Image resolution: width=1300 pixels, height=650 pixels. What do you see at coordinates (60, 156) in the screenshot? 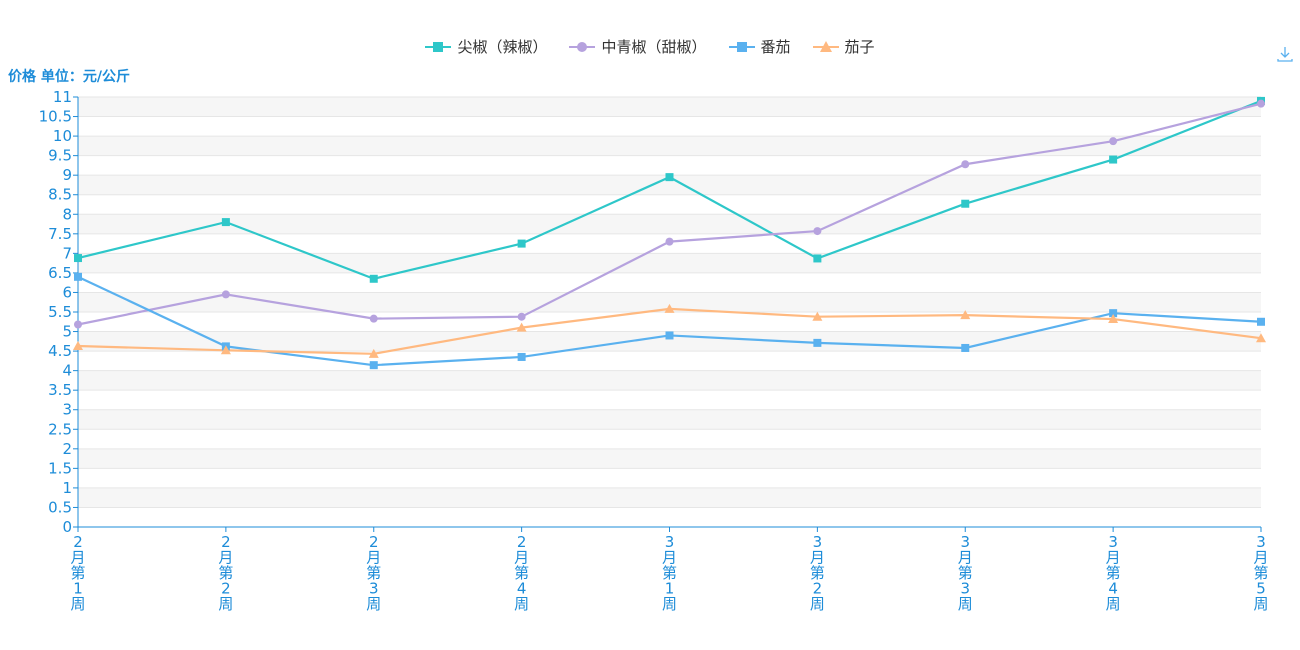
I see `y-tick-label: 9.5` at bounding box center [60, 156].